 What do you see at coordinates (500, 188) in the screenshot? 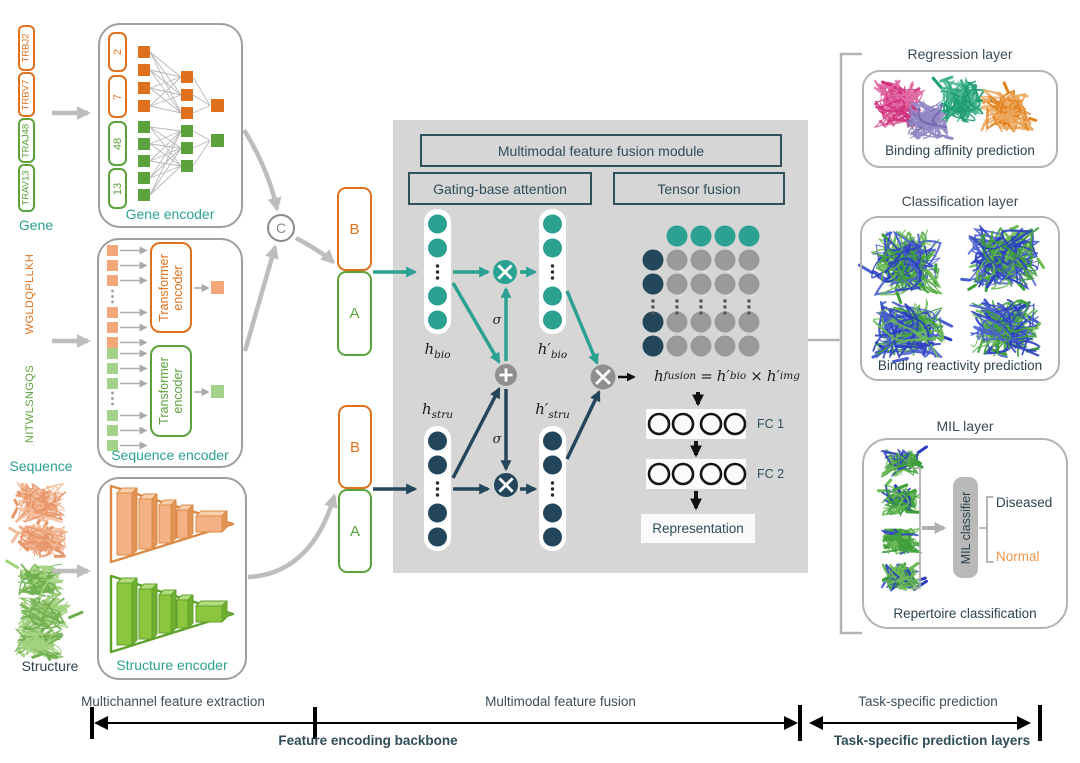
I see `gating-attention-title-box: Gating-base attention` at bounding box center [500, 188].